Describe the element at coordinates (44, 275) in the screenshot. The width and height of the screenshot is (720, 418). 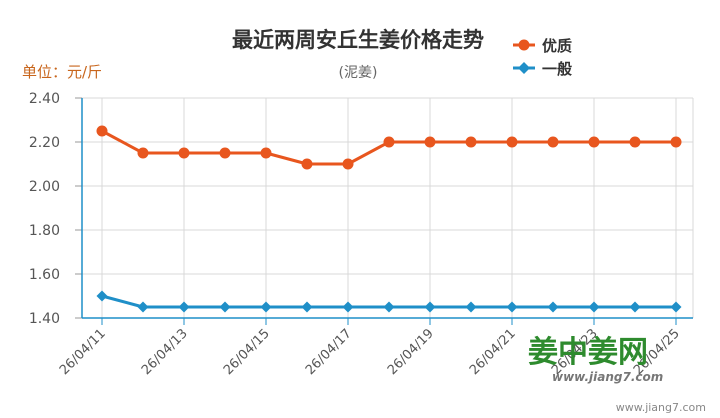
I see `y-tick-label: 1.60` at that location.